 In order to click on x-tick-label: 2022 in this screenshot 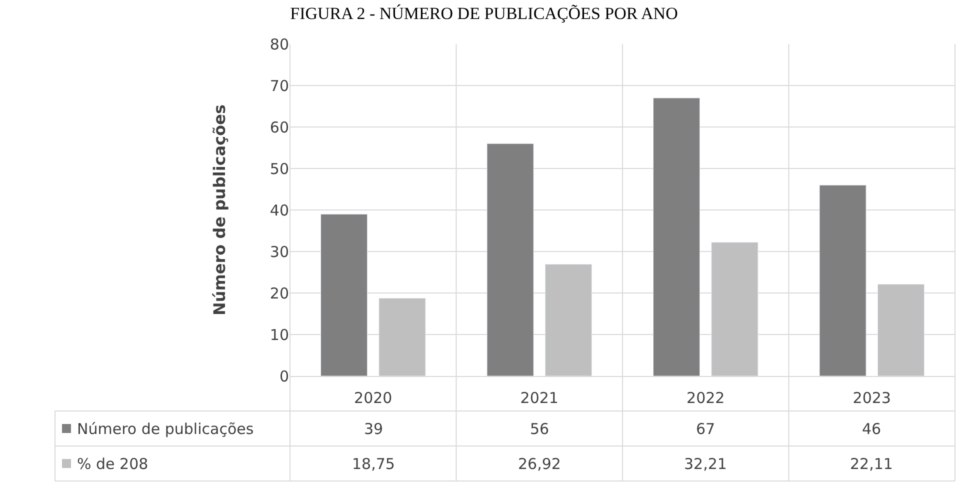, I will do `click(705, 398)`.